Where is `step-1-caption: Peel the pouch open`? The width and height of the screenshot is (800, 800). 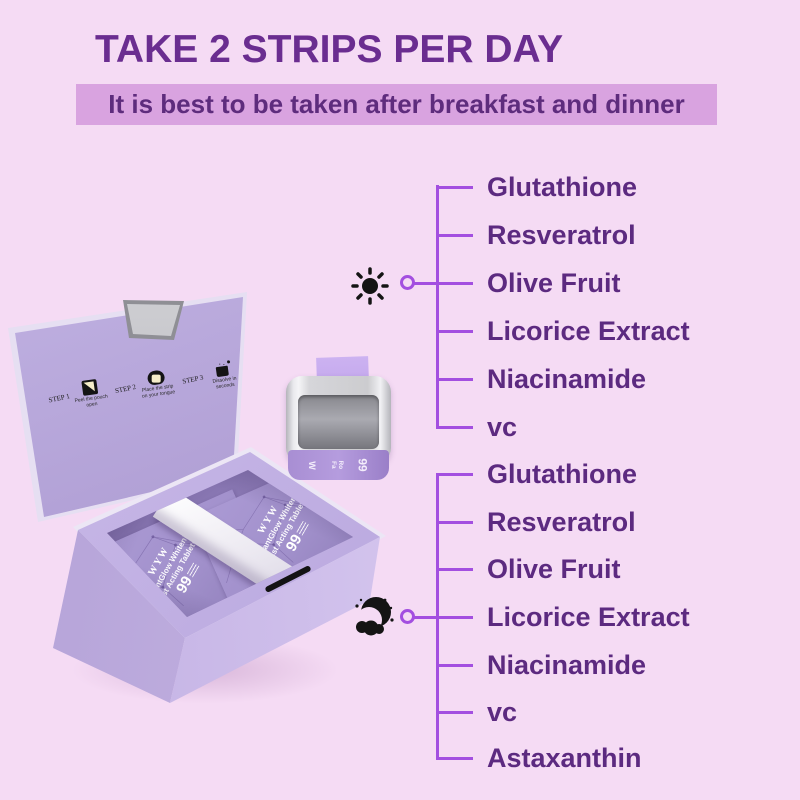
step-1-caption: Peel the pouch open is located at coordinates (91, 401).